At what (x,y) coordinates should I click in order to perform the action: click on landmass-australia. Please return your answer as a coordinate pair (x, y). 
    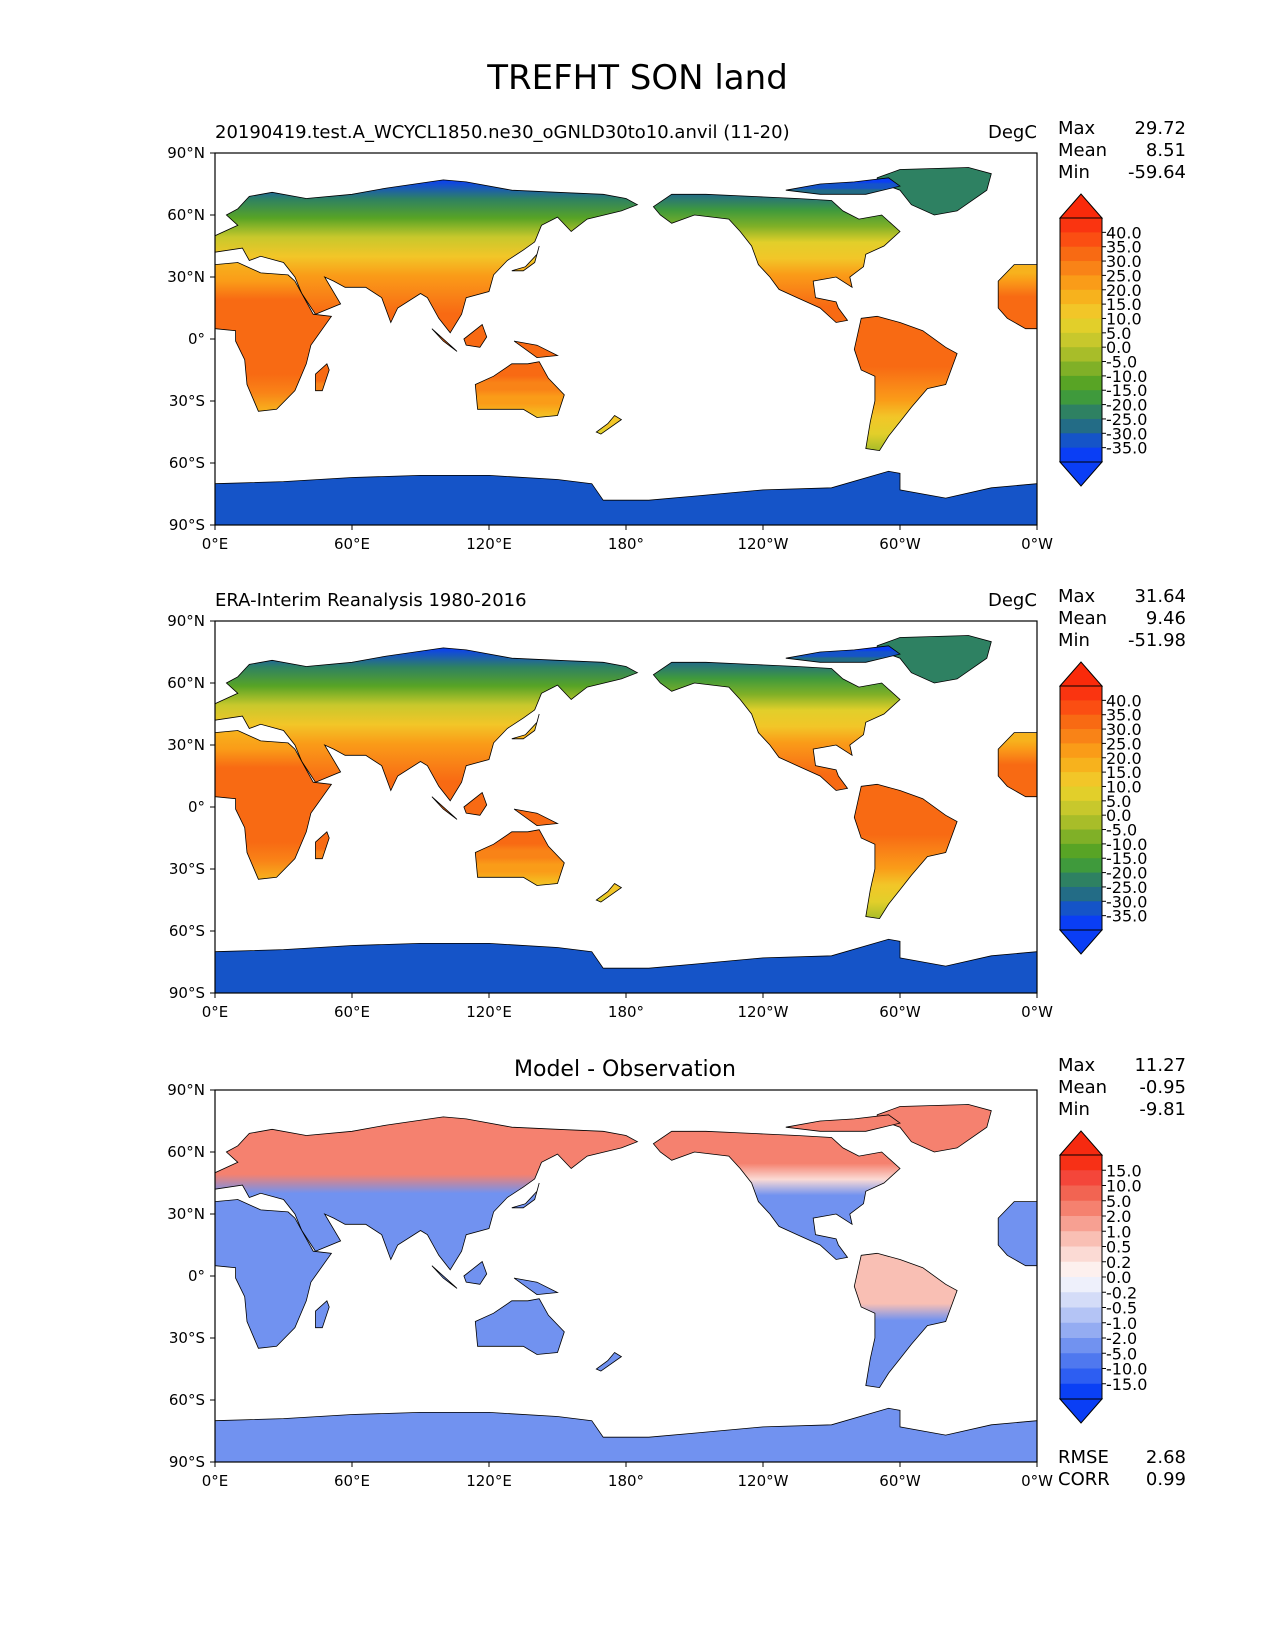
    Looking at the image, I should click on (519, 1326).